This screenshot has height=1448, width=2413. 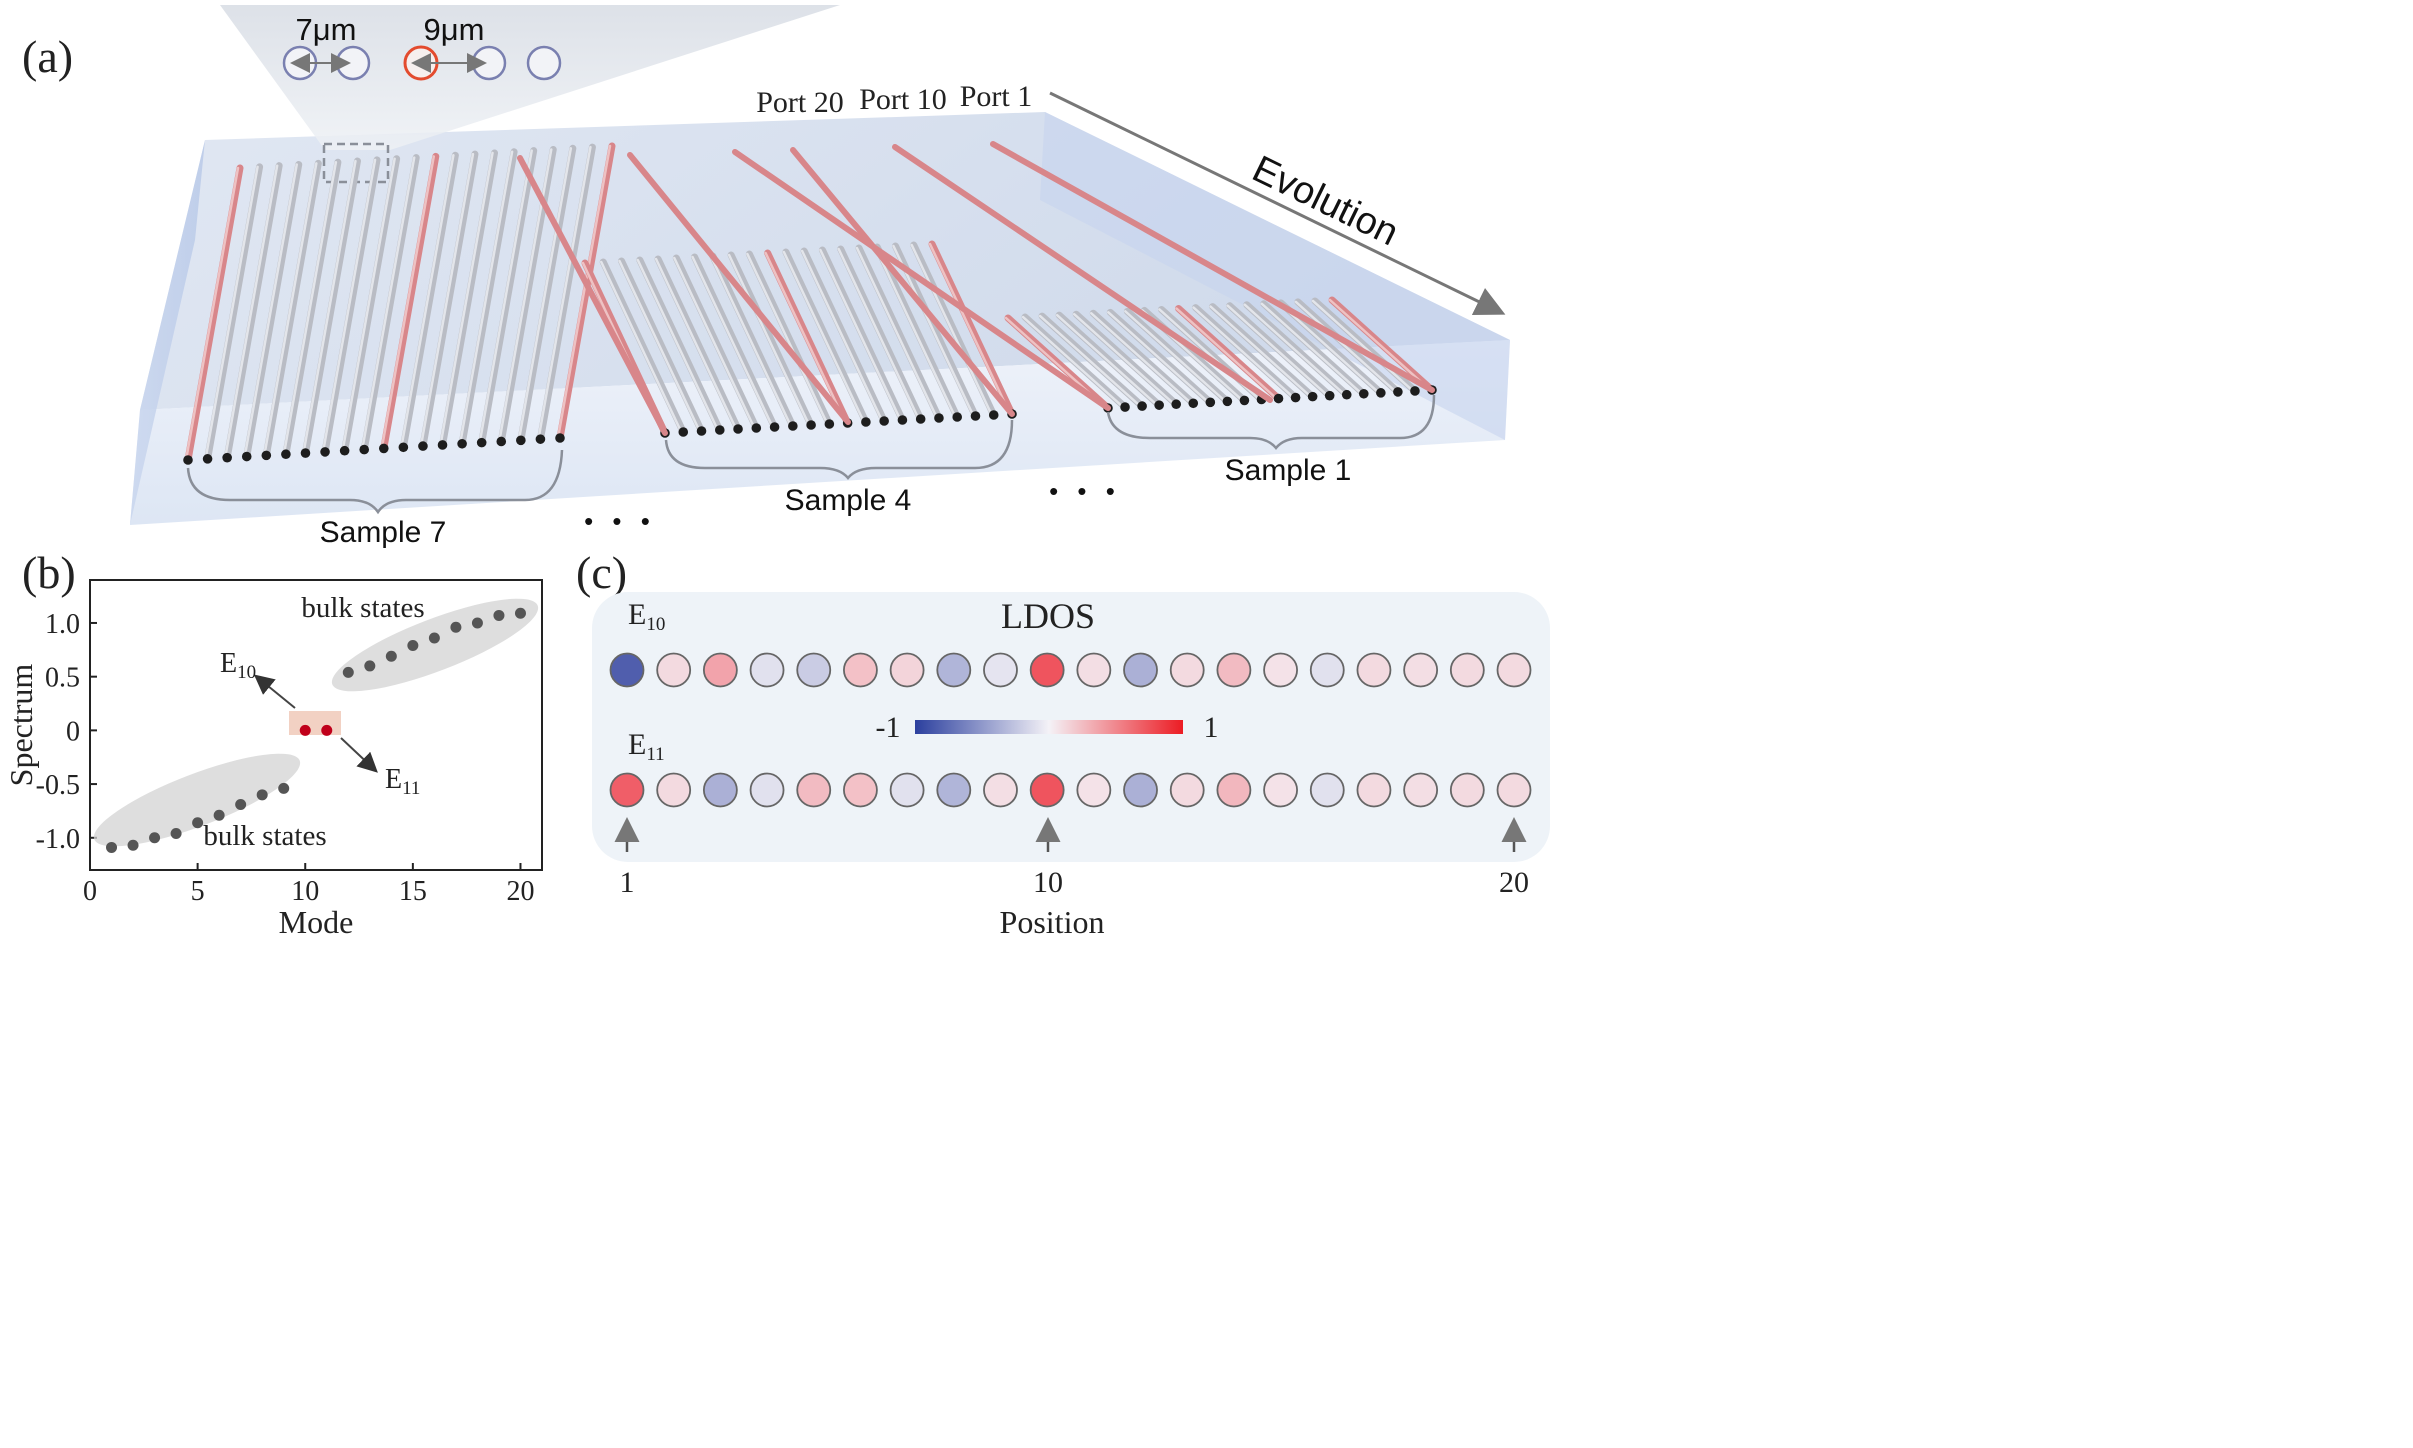 I want to click on spacing-label-9um: 9μm, so click(x=454, y=29).